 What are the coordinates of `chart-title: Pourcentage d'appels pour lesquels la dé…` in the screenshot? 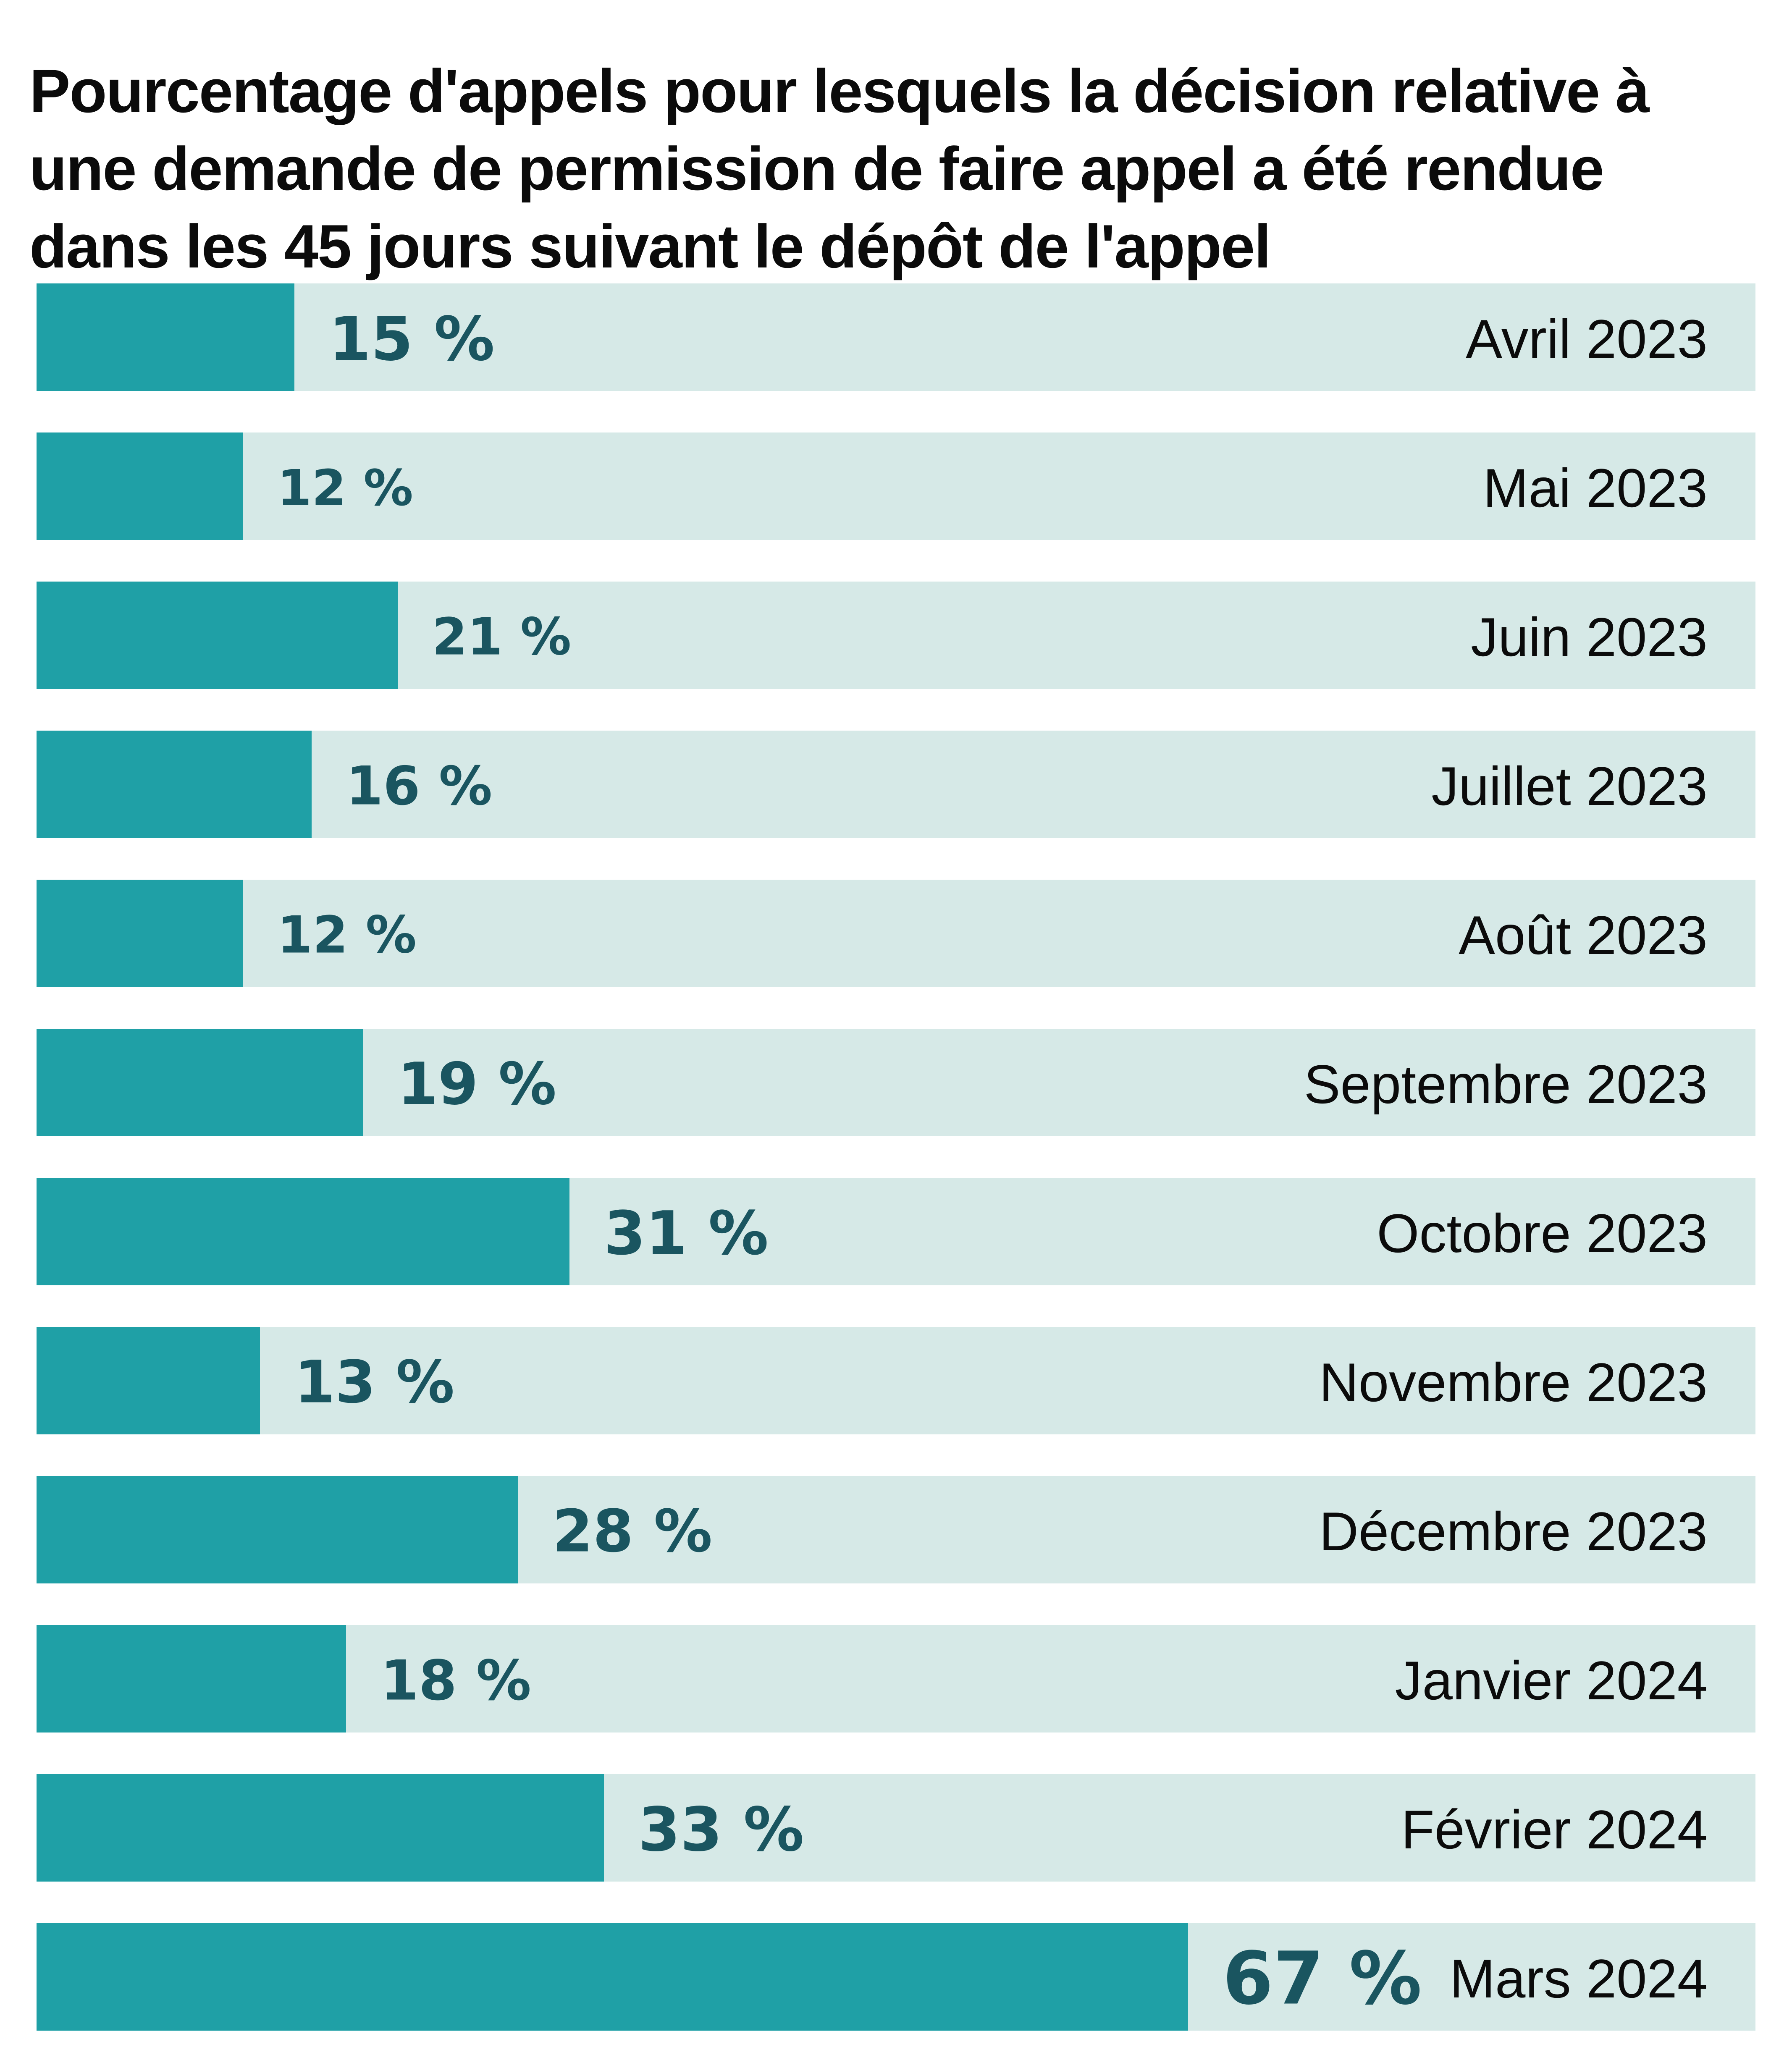 It's located at (896, 168).